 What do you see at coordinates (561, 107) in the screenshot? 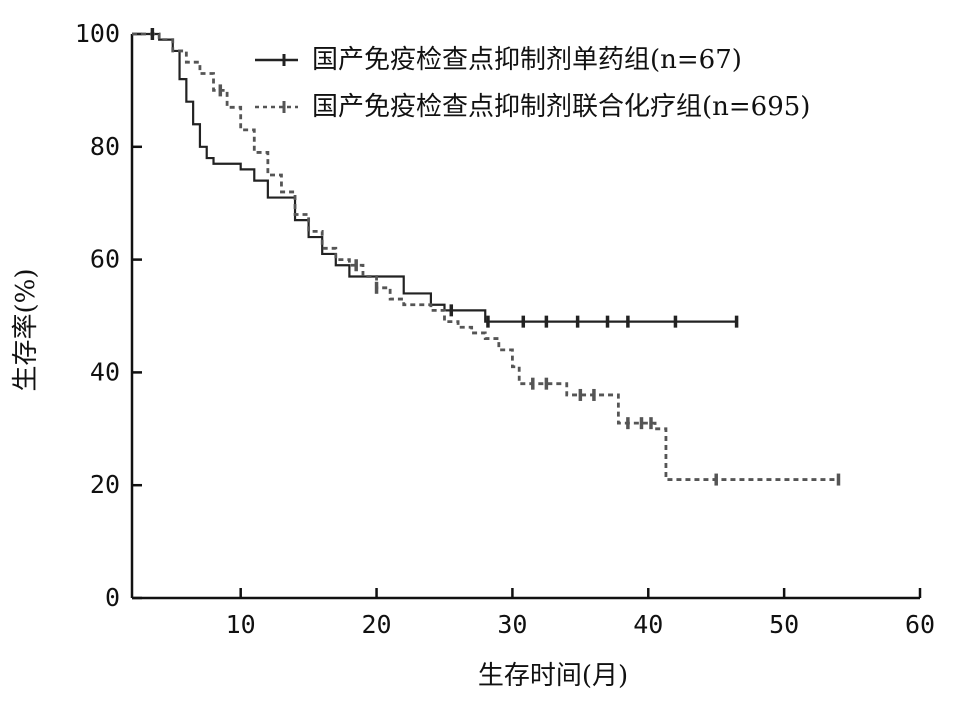
I see `legend-label-combo-chemo: 国产免疫检查点抑制剂联合化疗组(n=695)` at bounding box center [561, 107].